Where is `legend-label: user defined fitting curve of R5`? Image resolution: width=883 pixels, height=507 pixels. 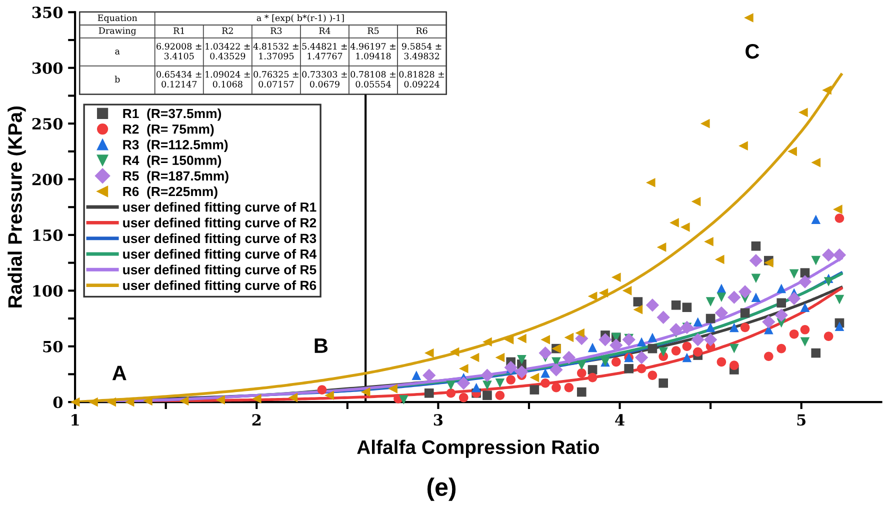
legend-label: user defined fitting curve of R5 is located at coordinates (219, 271).